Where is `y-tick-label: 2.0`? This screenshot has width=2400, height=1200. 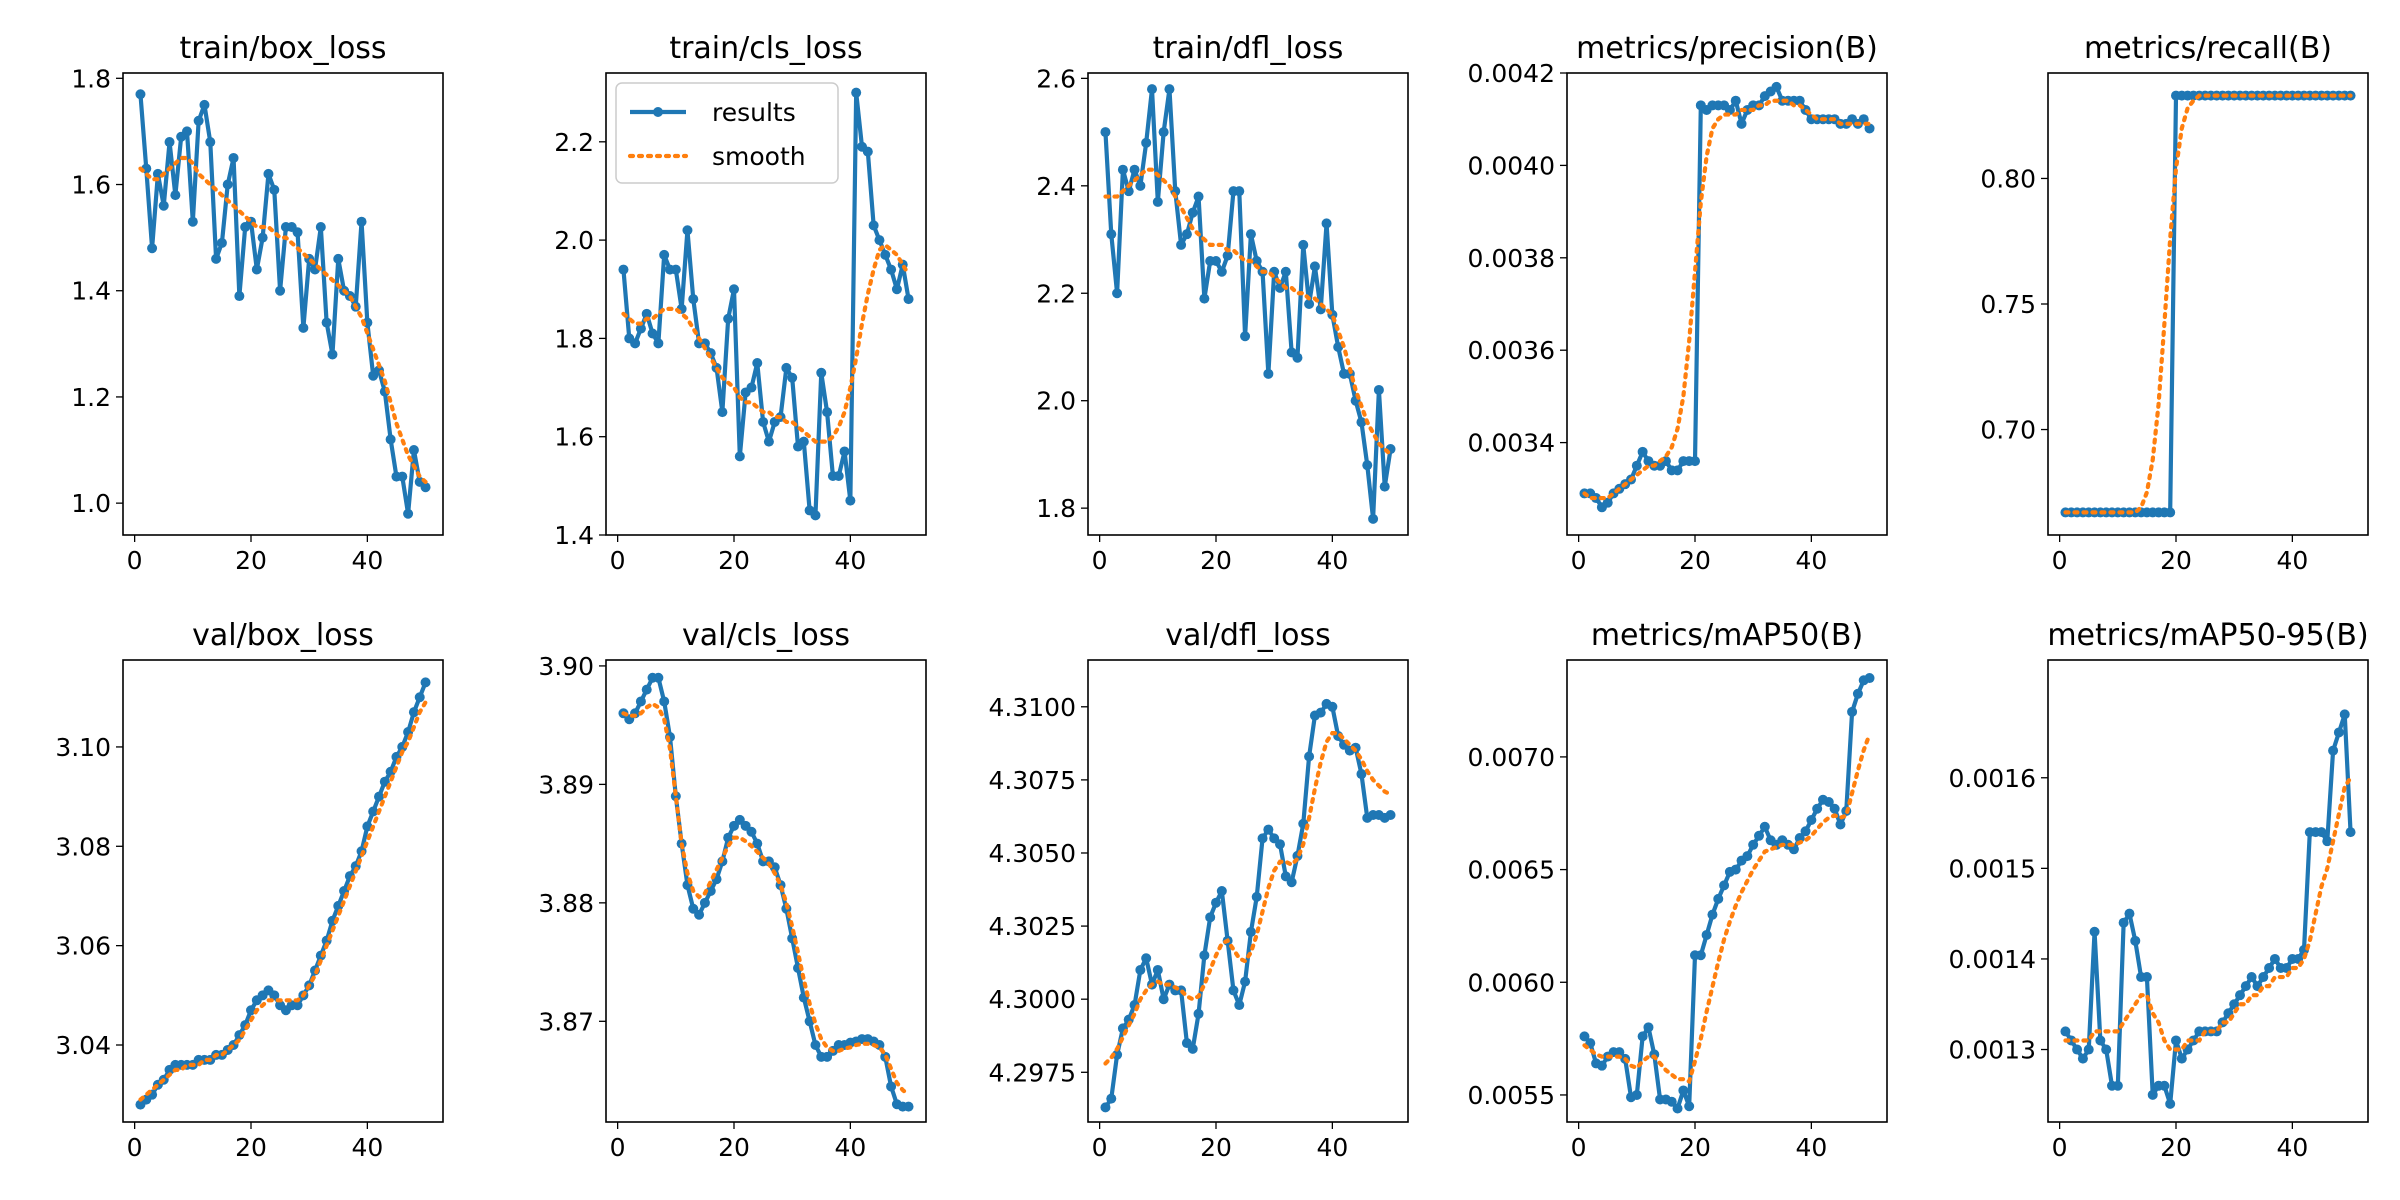
y-tick-label: 2.0 is located at coordinates (1056, 401).